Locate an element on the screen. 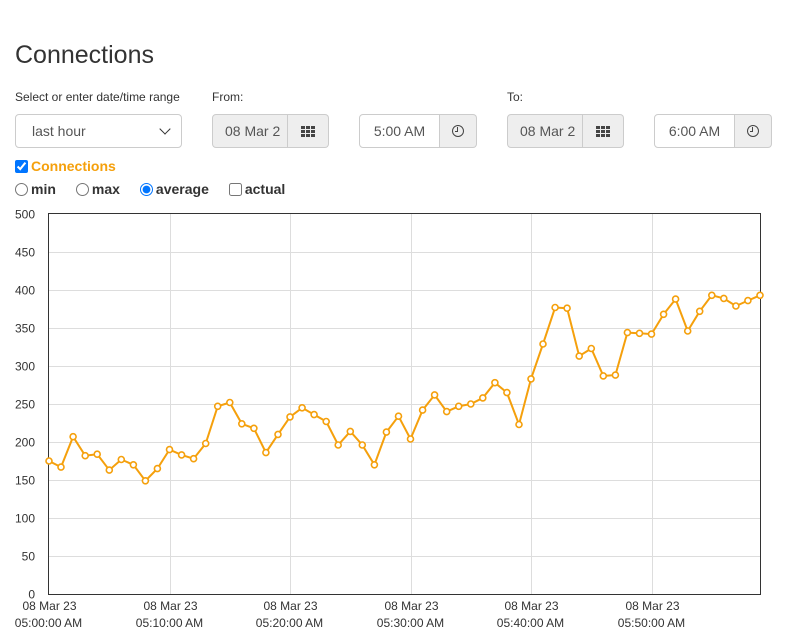 The image size is (787, 634). to-date-input: 08 Mar 2 is located at coordinates (545, 131).